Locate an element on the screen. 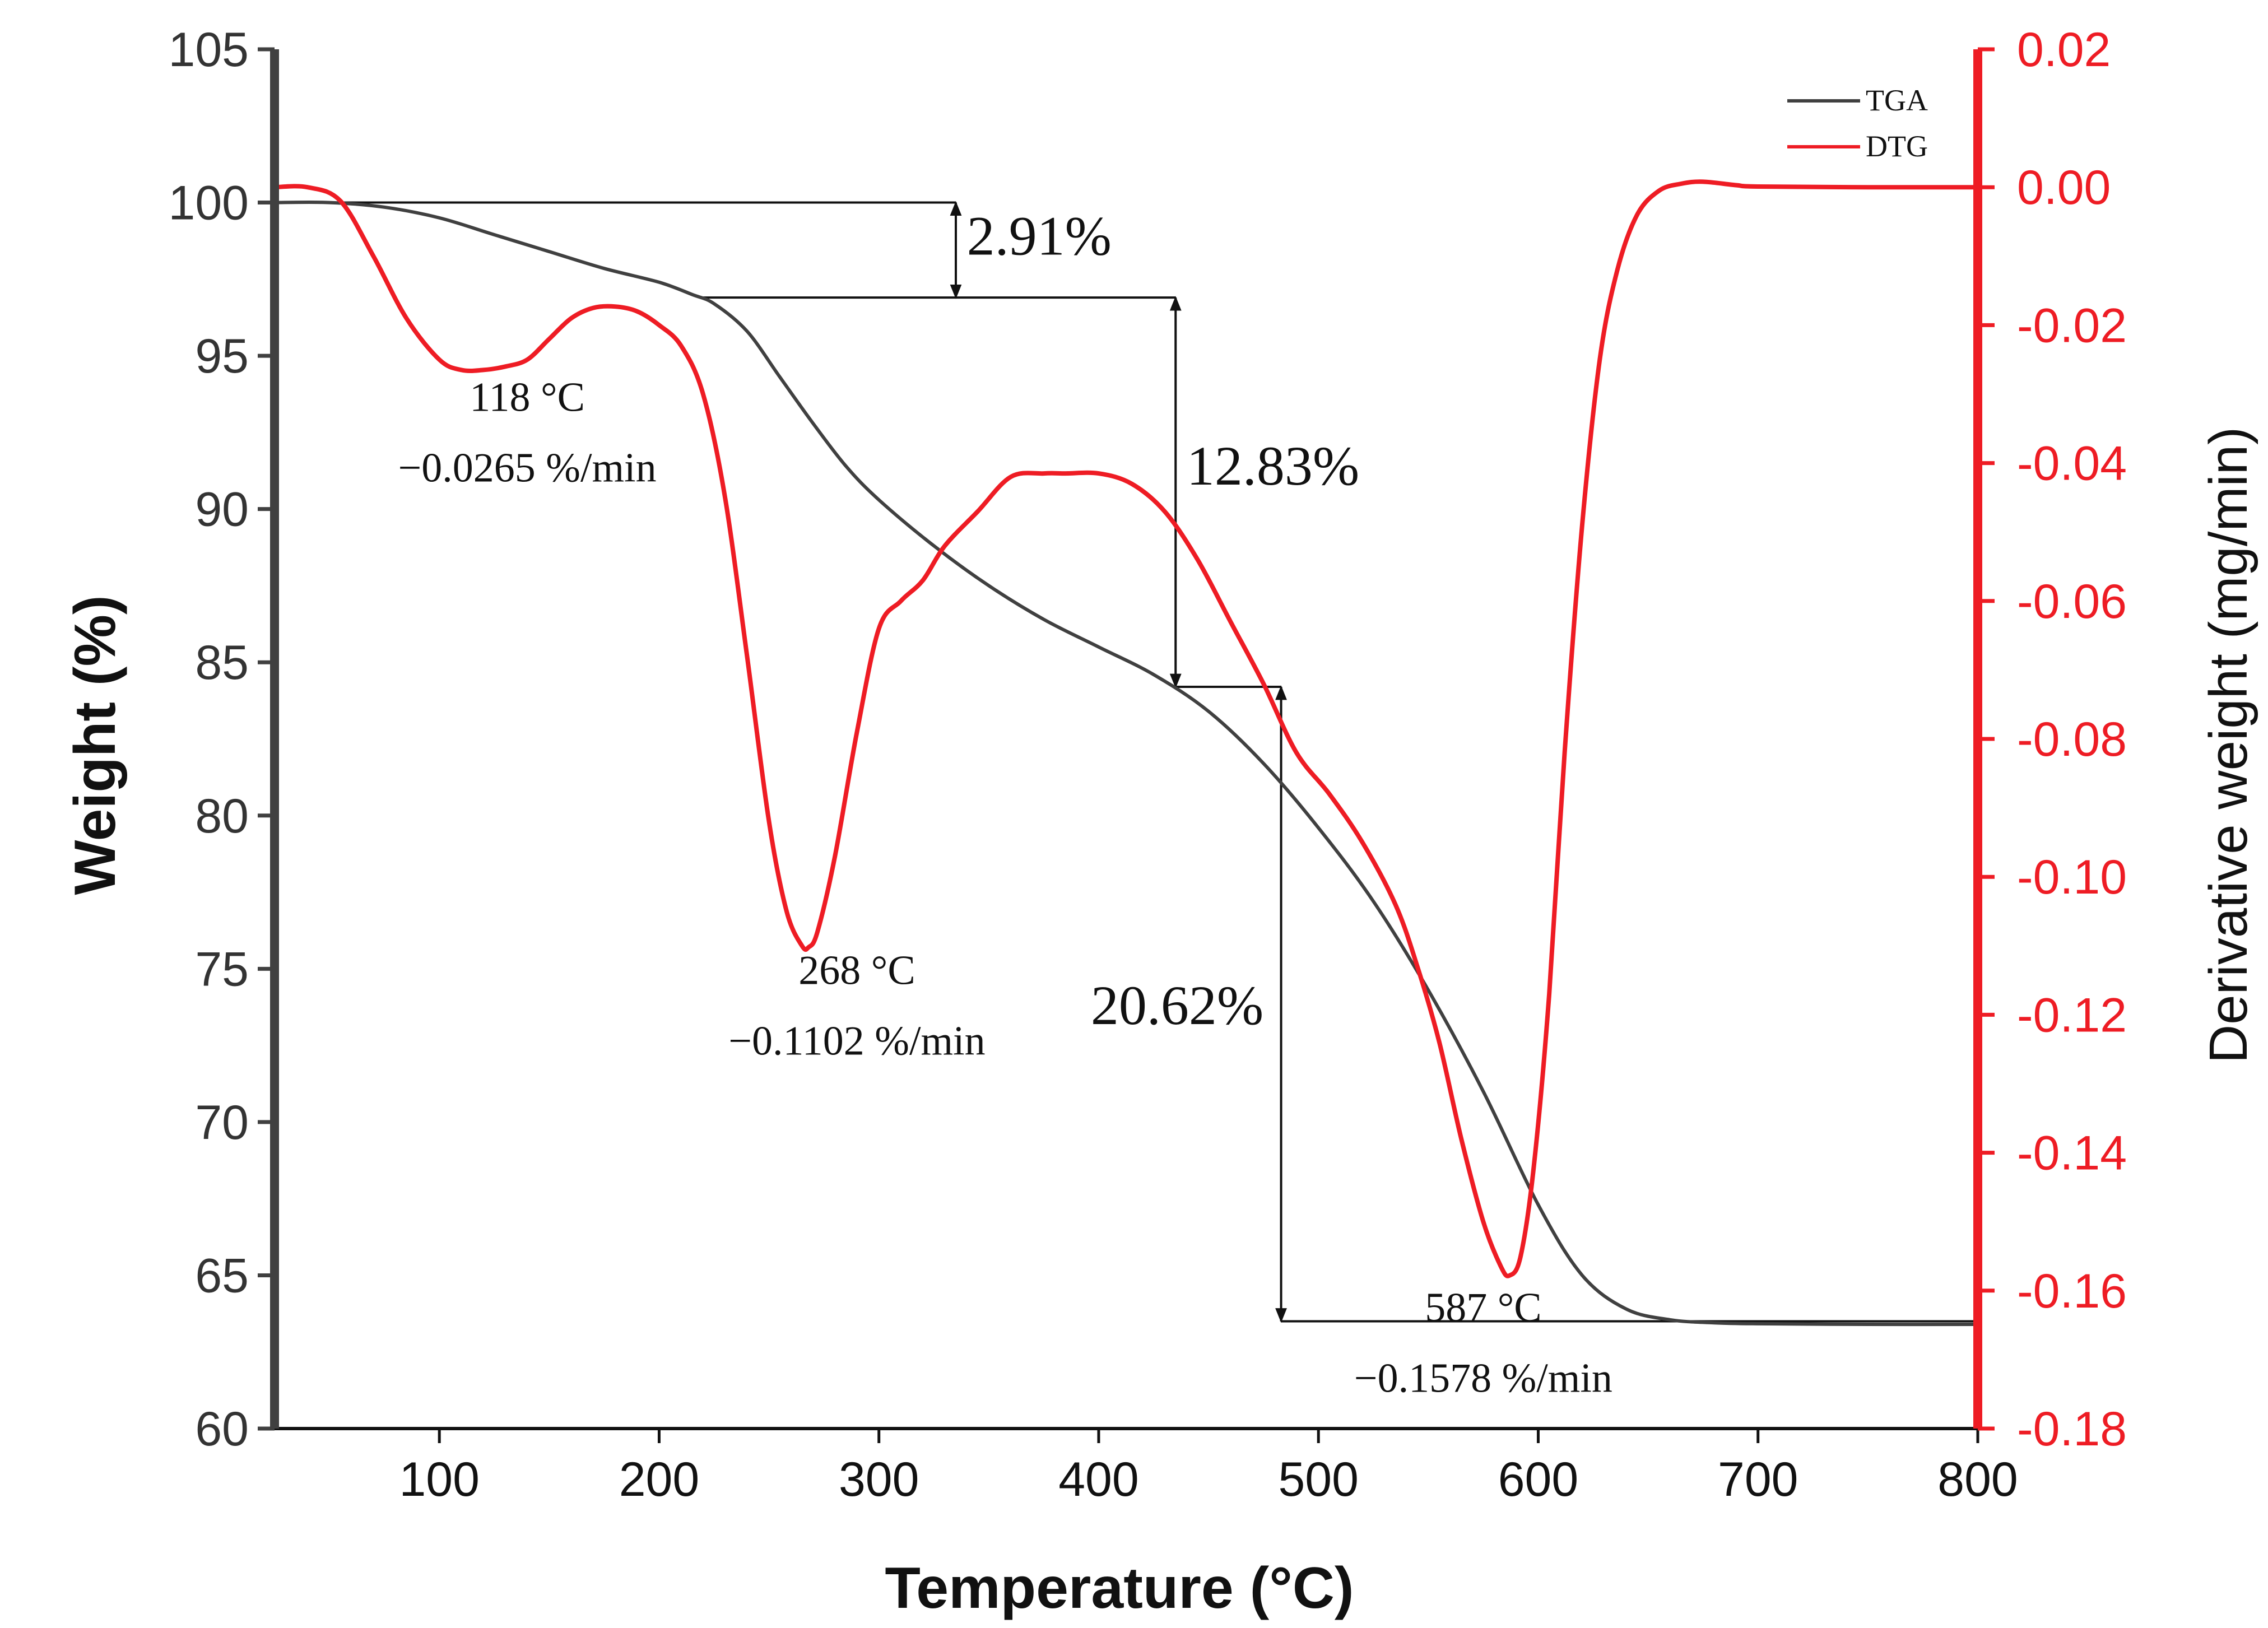  y-right-tick-label-7: -0.04 is located at coordinates (2072, 464).